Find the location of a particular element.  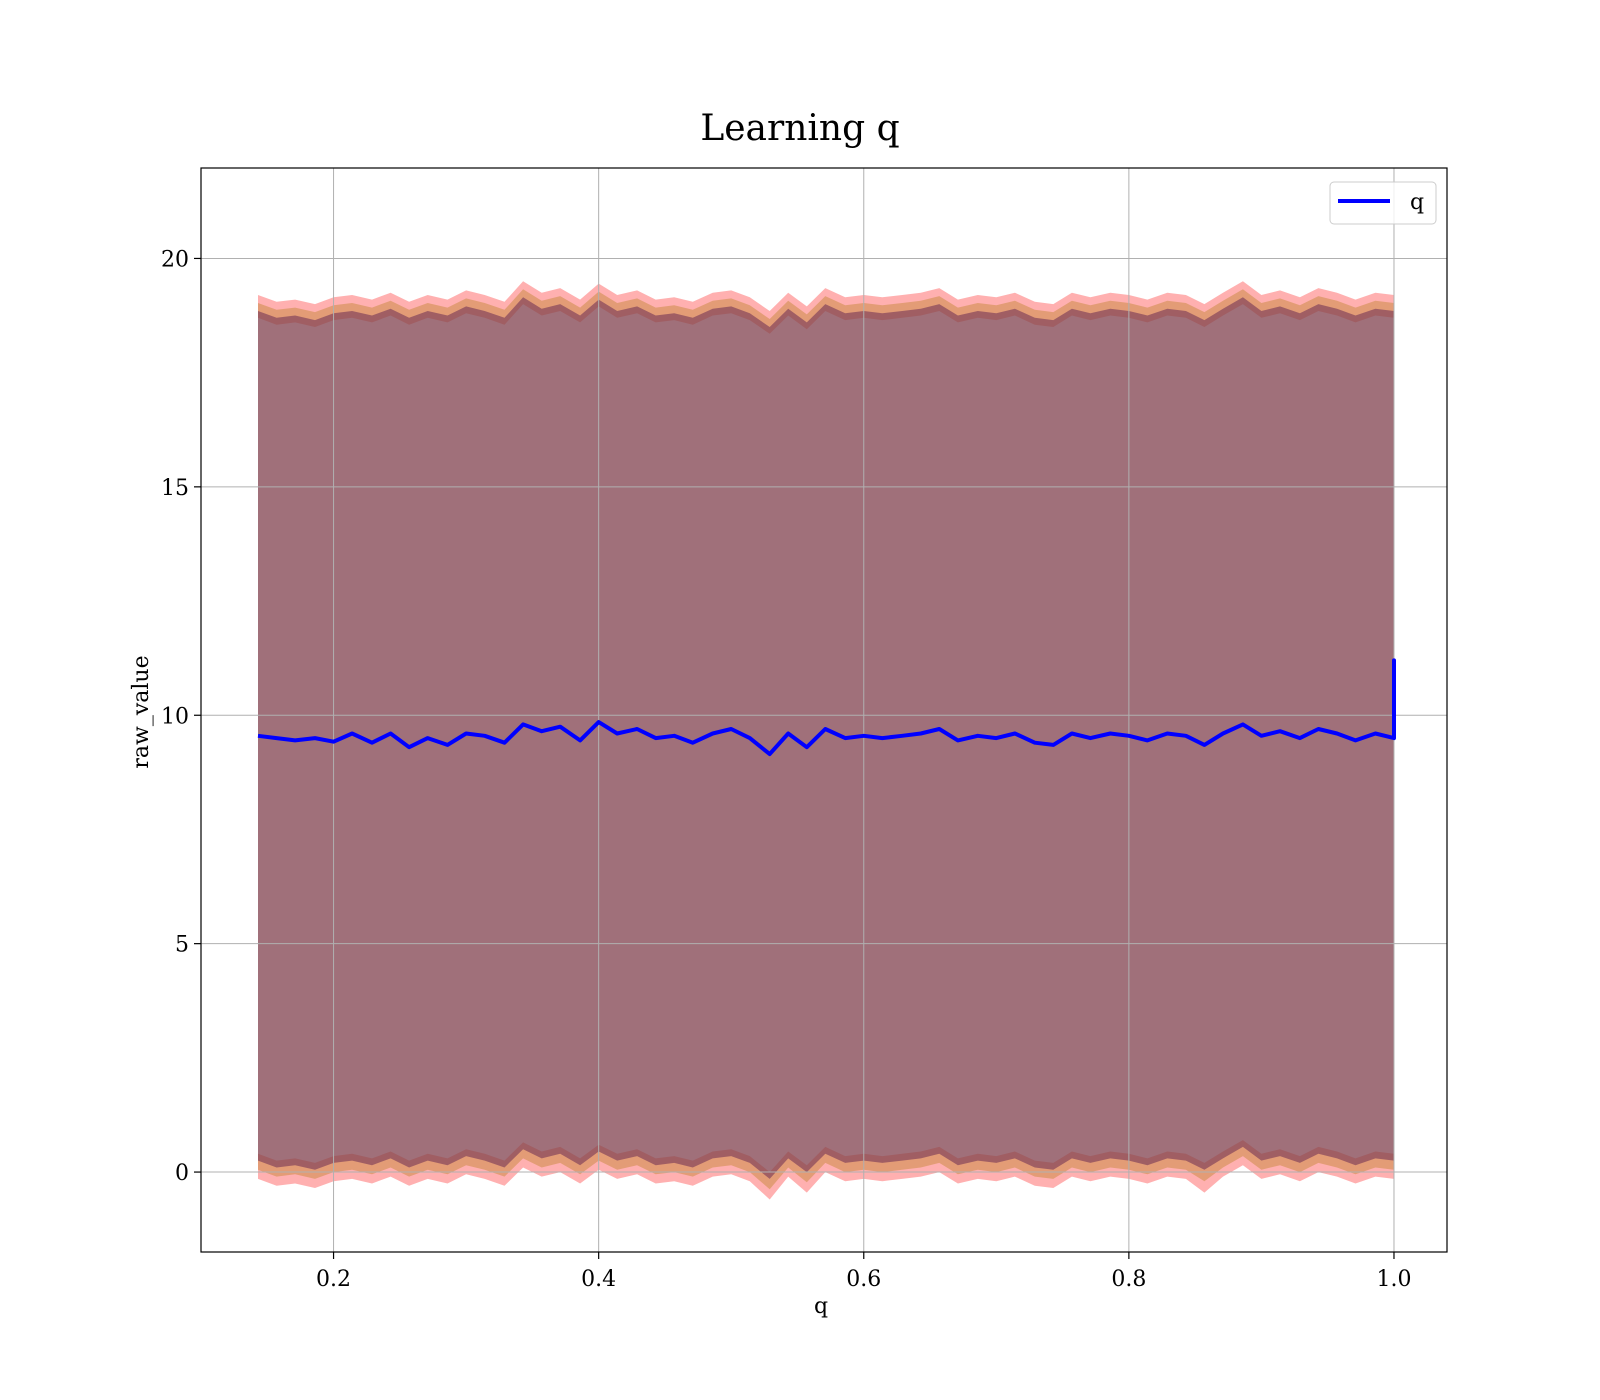

y-tick-label-0: 0 is located at coordinates (182, 1173).